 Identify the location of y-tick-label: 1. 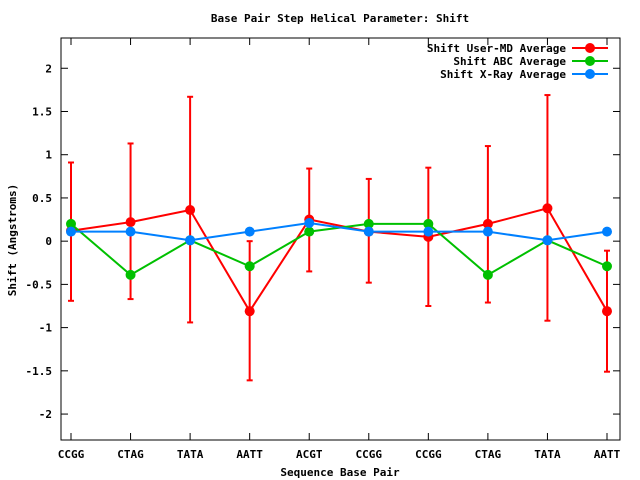
(48, 155).